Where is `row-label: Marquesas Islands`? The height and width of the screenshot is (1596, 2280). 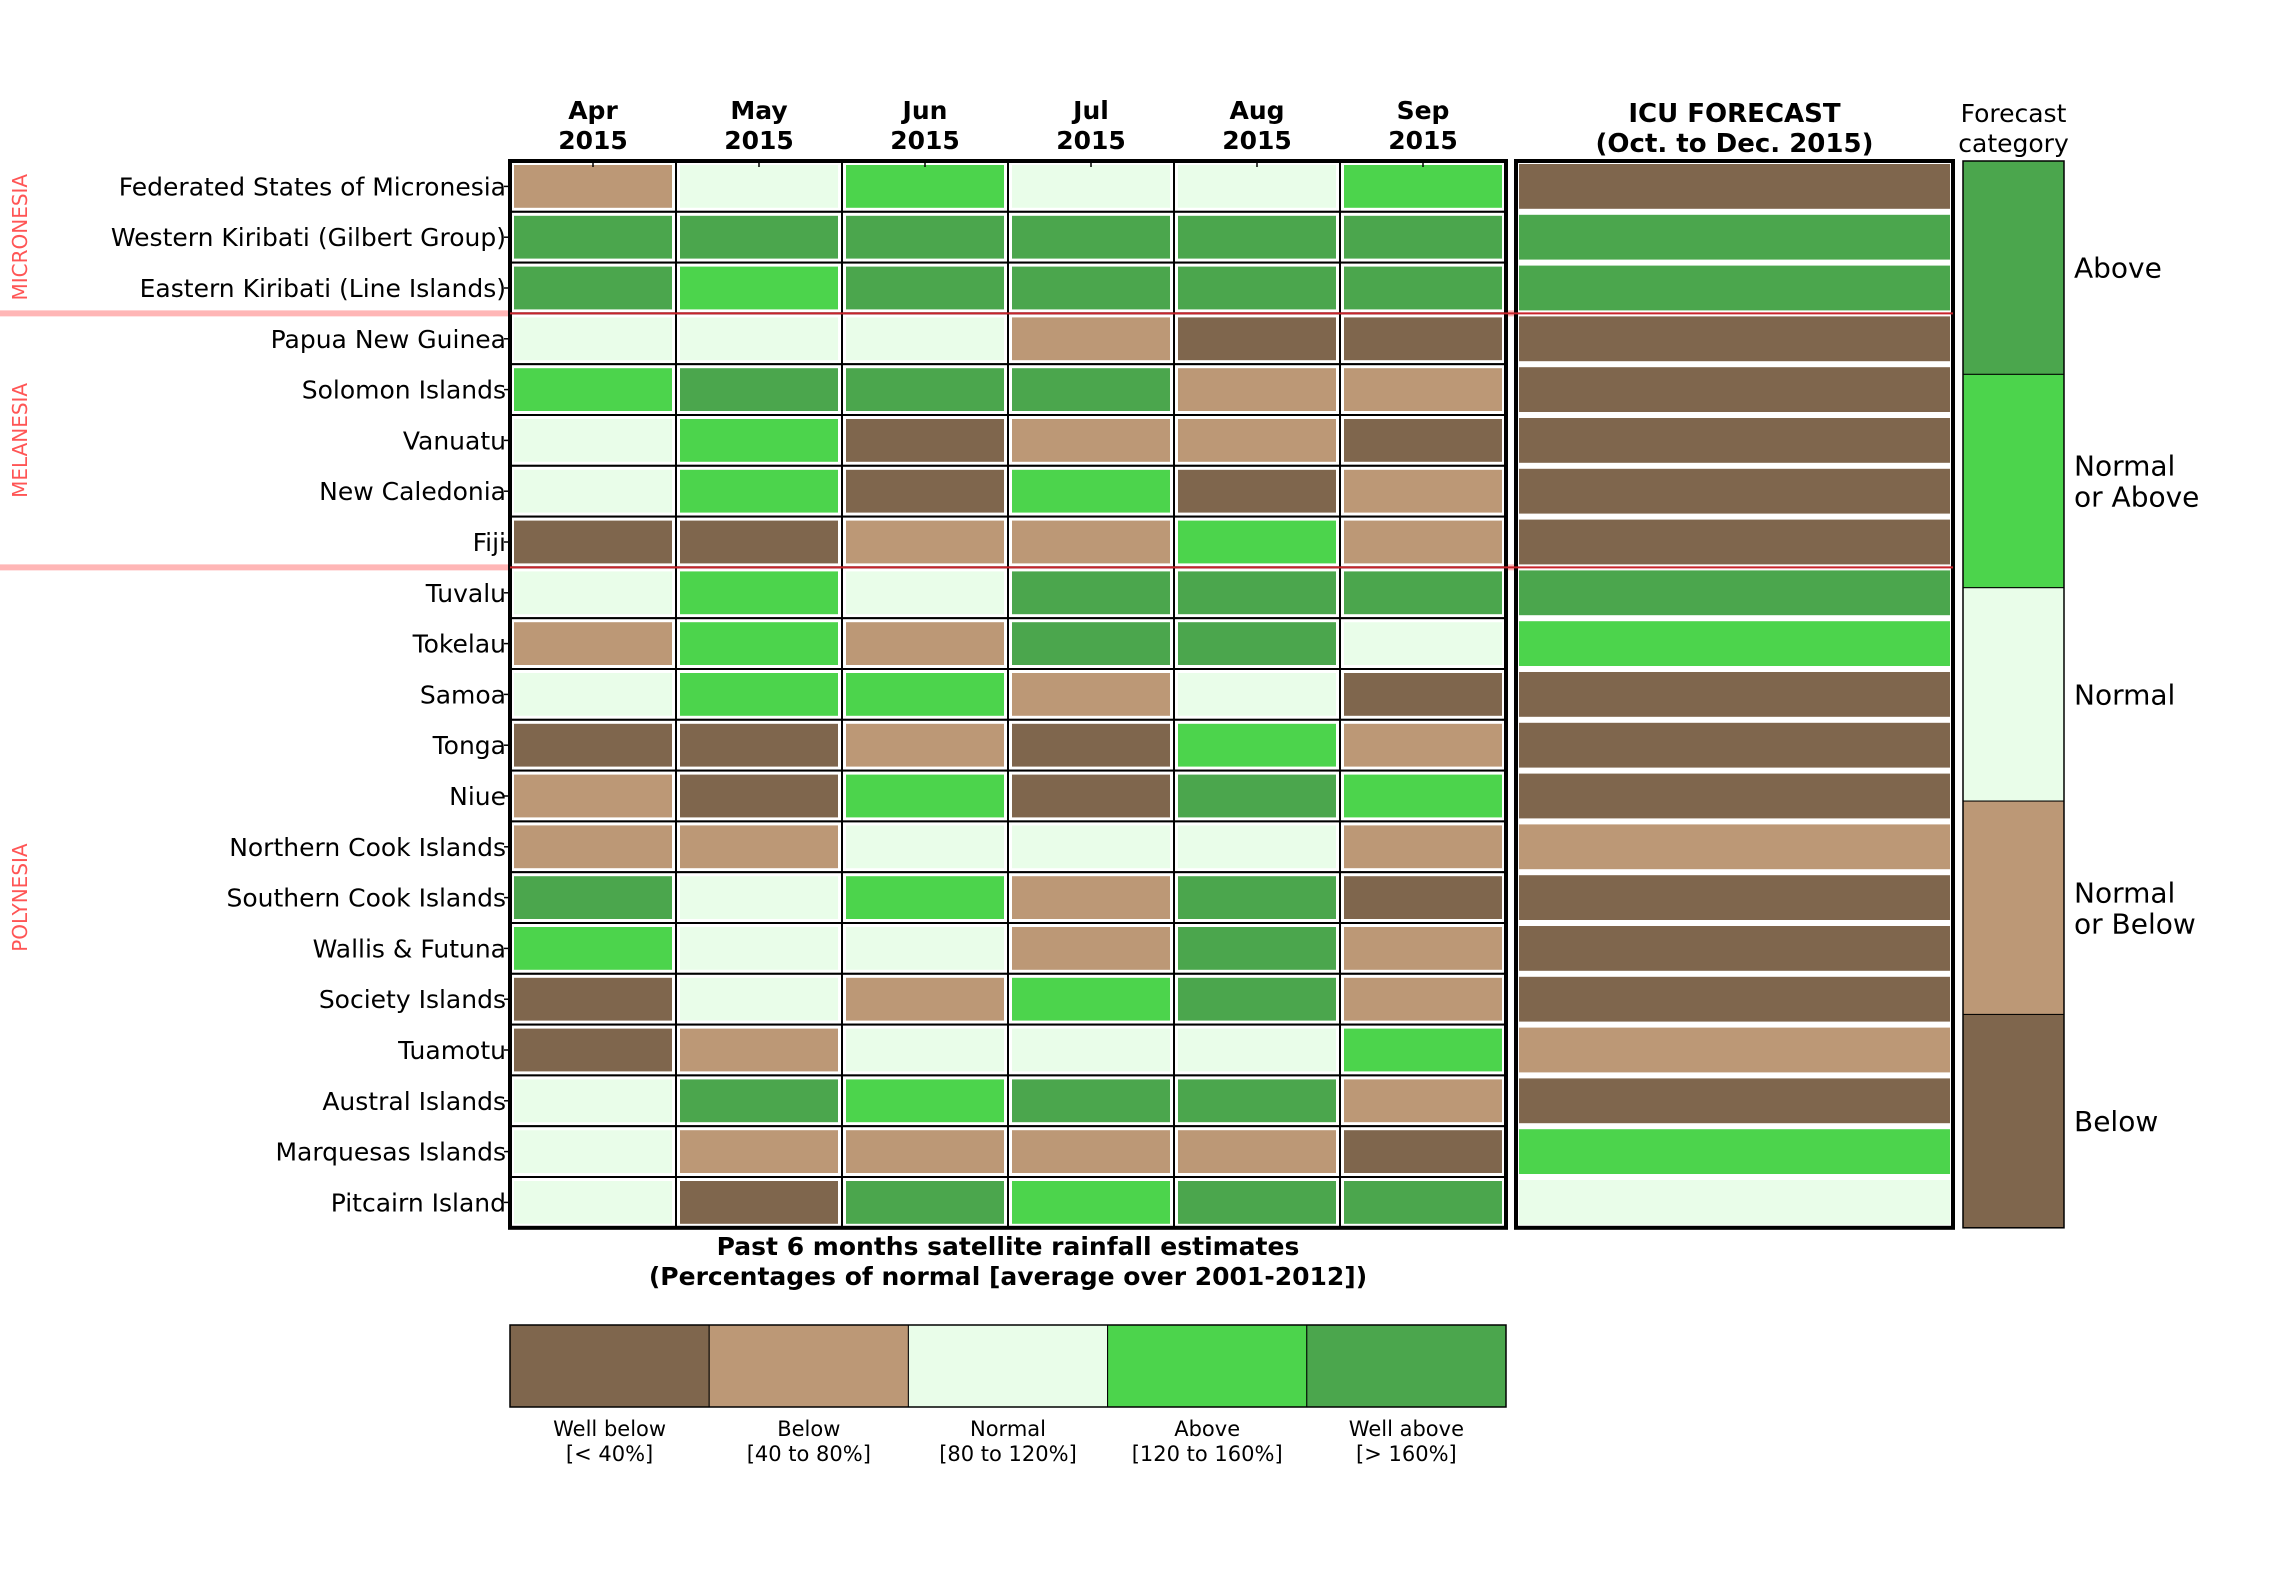 row-label: Marquesas Islands is located at coordinates (390, 1152).